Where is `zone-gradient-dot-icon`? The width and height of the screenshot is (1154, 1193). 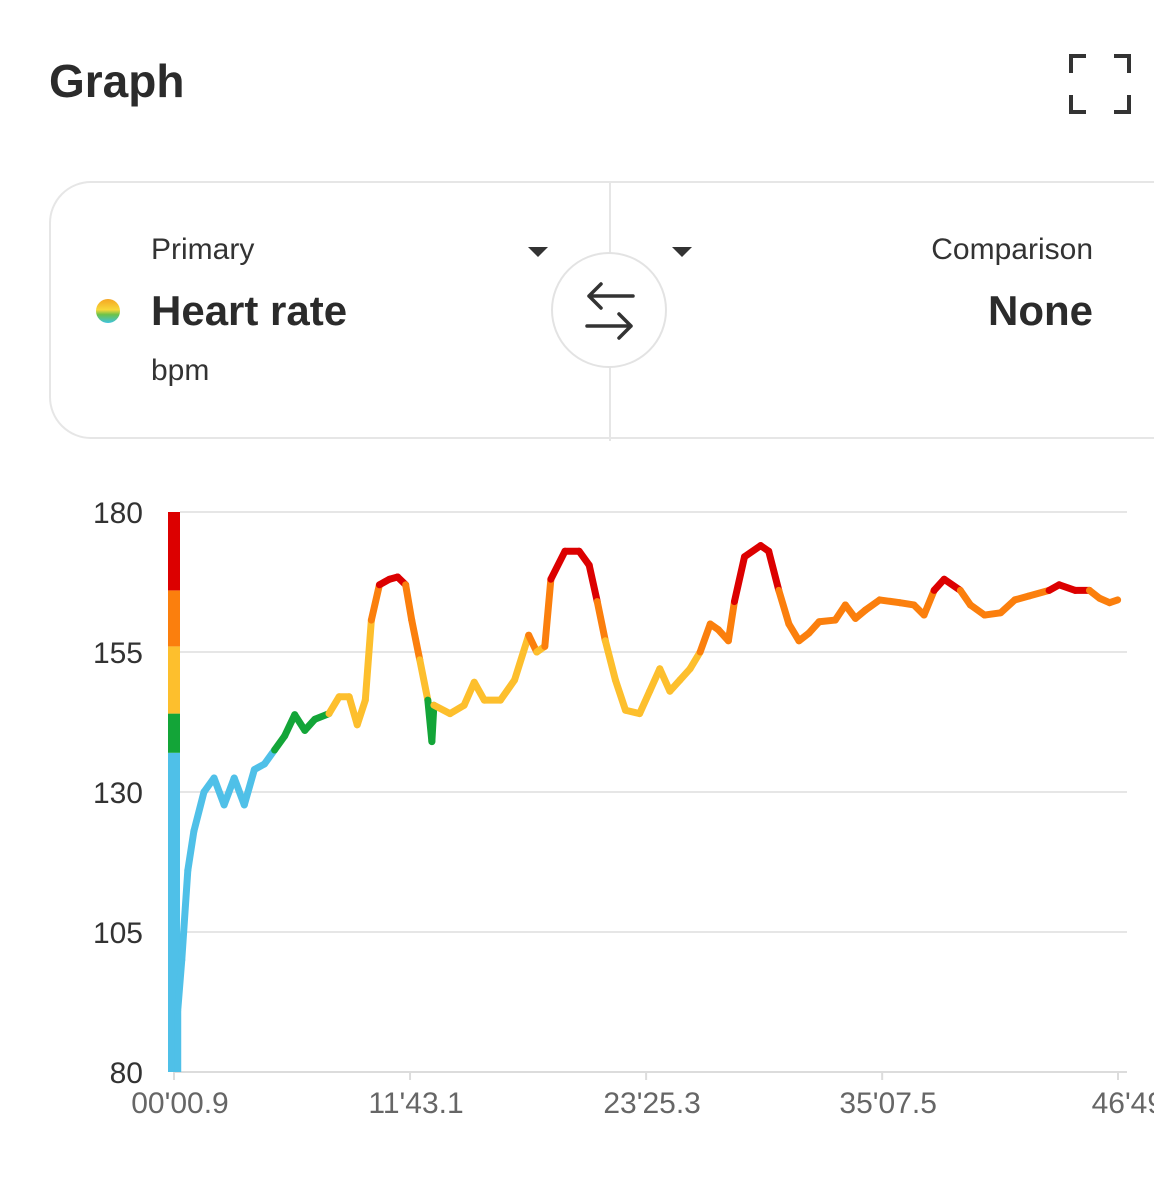
zone-gradient-dot-icon is located at coordinates (108, 311).